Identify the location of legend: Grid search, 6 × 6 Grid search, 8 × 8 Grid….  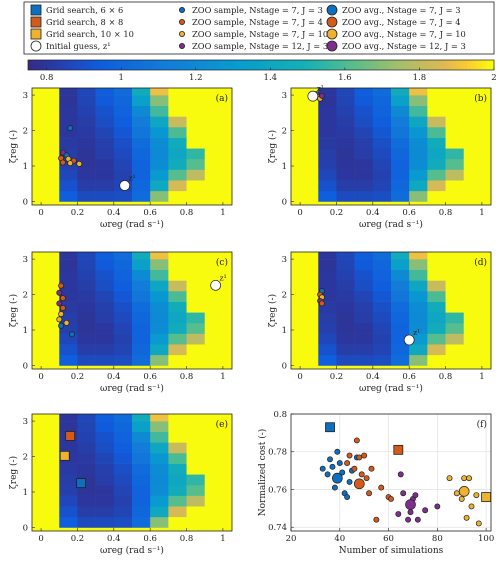
(259, 28).